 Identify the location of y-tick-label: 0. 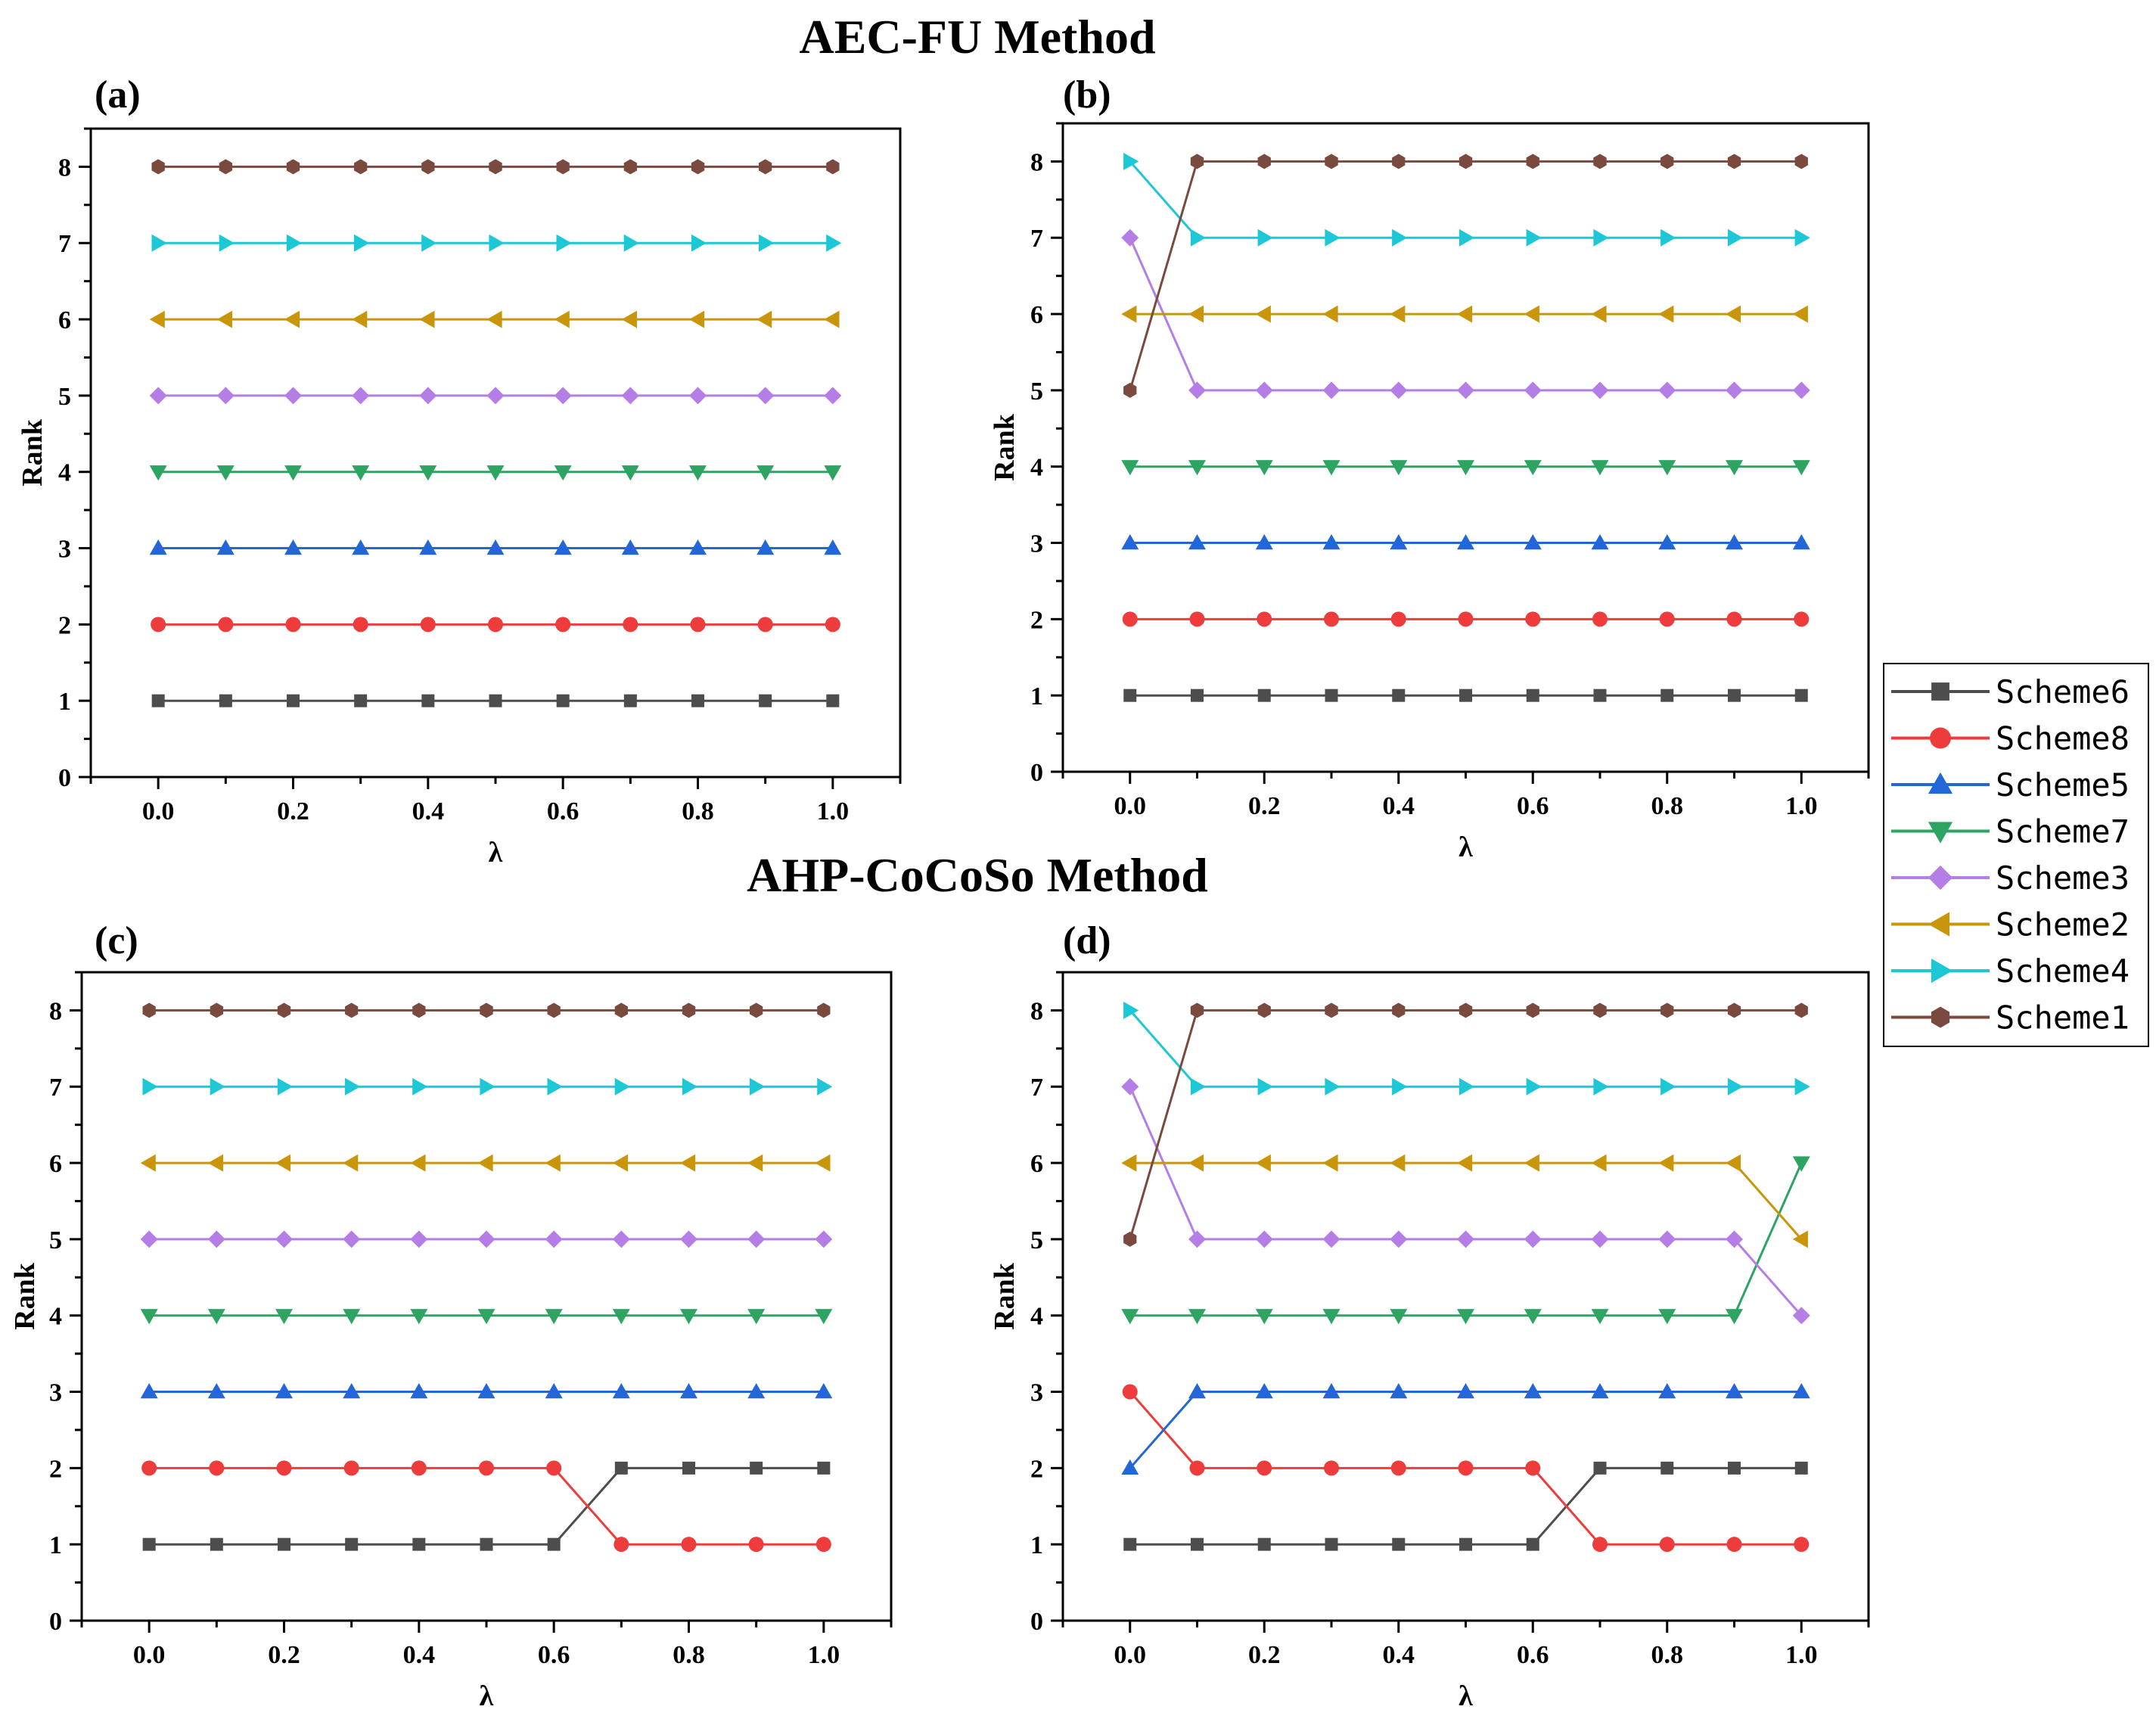
(1036, 773).